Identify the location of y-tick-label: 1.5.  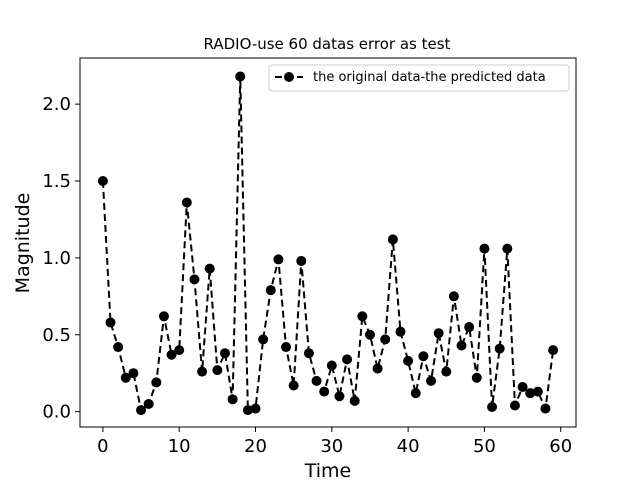
(56, 181).